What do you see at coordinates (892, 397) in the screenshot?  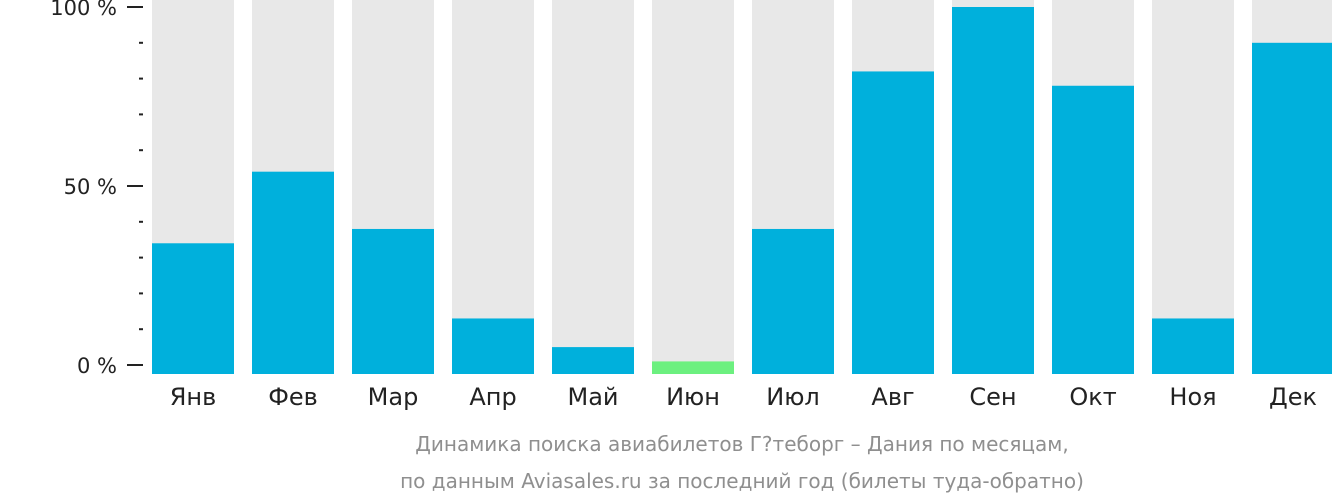 I see `x-tick-label: Авг` at bounding box center [892, 397].